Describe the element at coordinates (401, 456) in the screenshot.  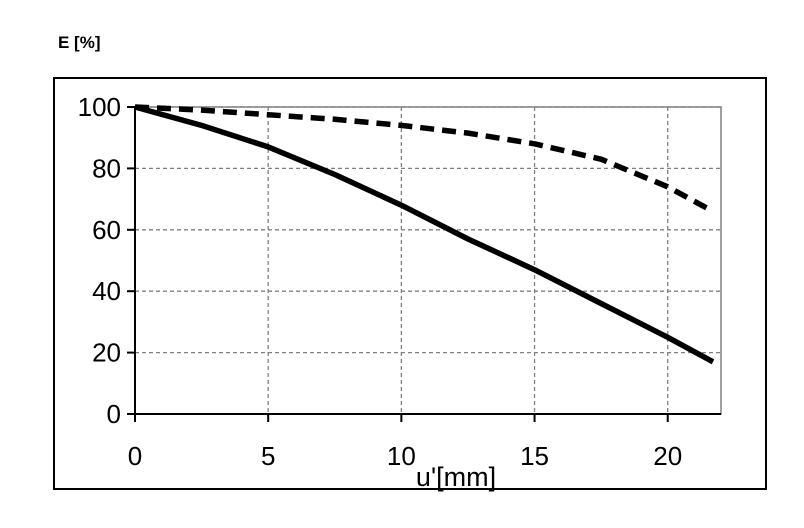
I see `x-tick-label: 10` at that location.